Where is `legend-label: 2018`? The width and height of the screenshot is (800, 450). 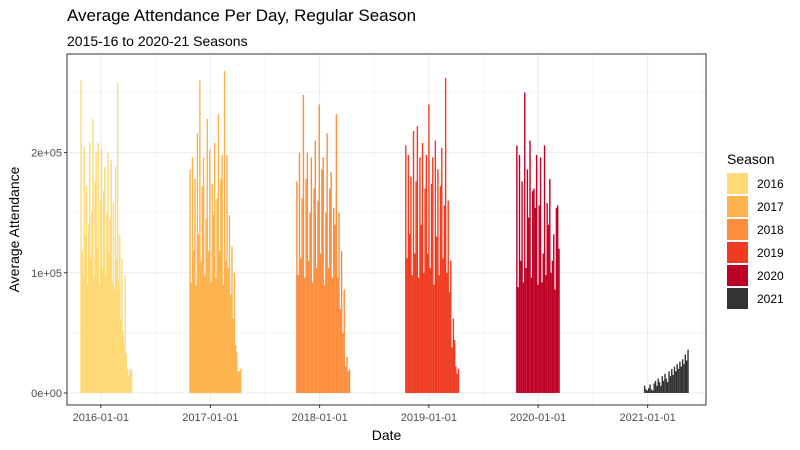
legend-label: 2018 is located at coordinates (770, 230).